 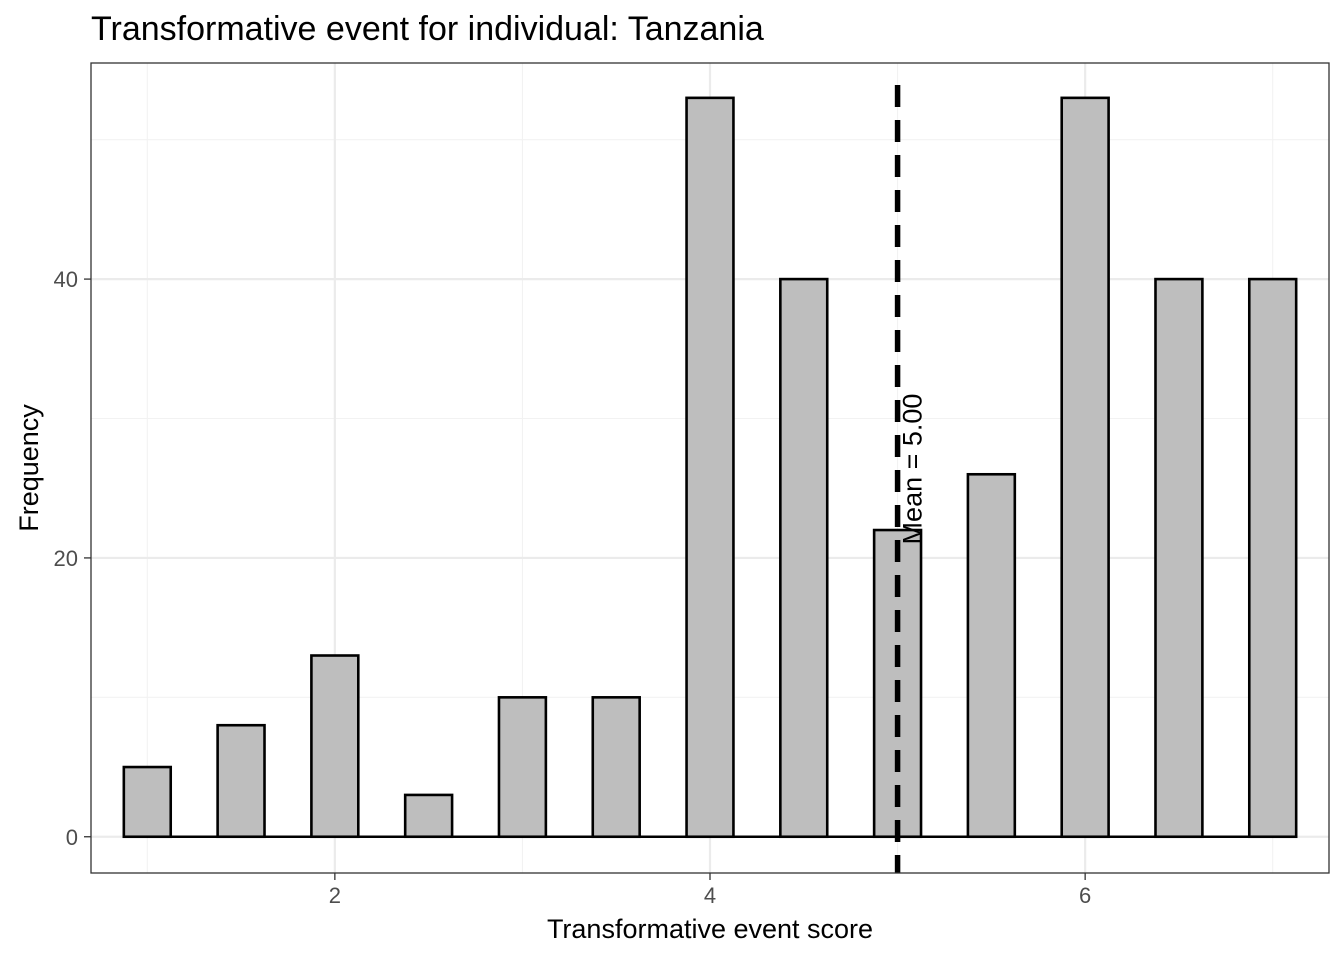 I want to click on y-tick-label: 20, so click(x=66, y=558).